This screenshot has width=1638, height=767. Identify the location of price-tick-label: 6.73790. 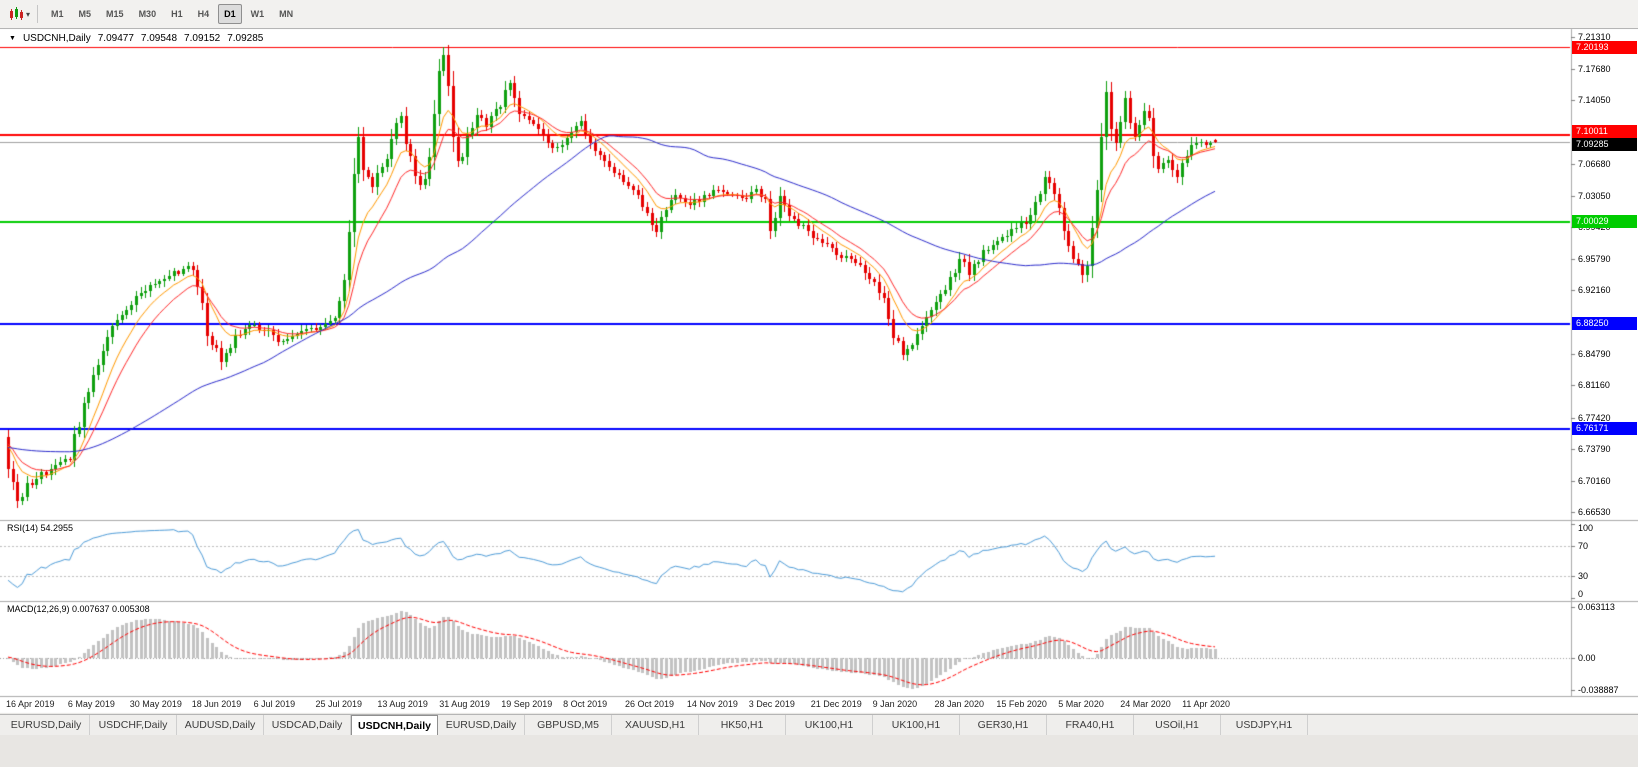
(1594, 449).